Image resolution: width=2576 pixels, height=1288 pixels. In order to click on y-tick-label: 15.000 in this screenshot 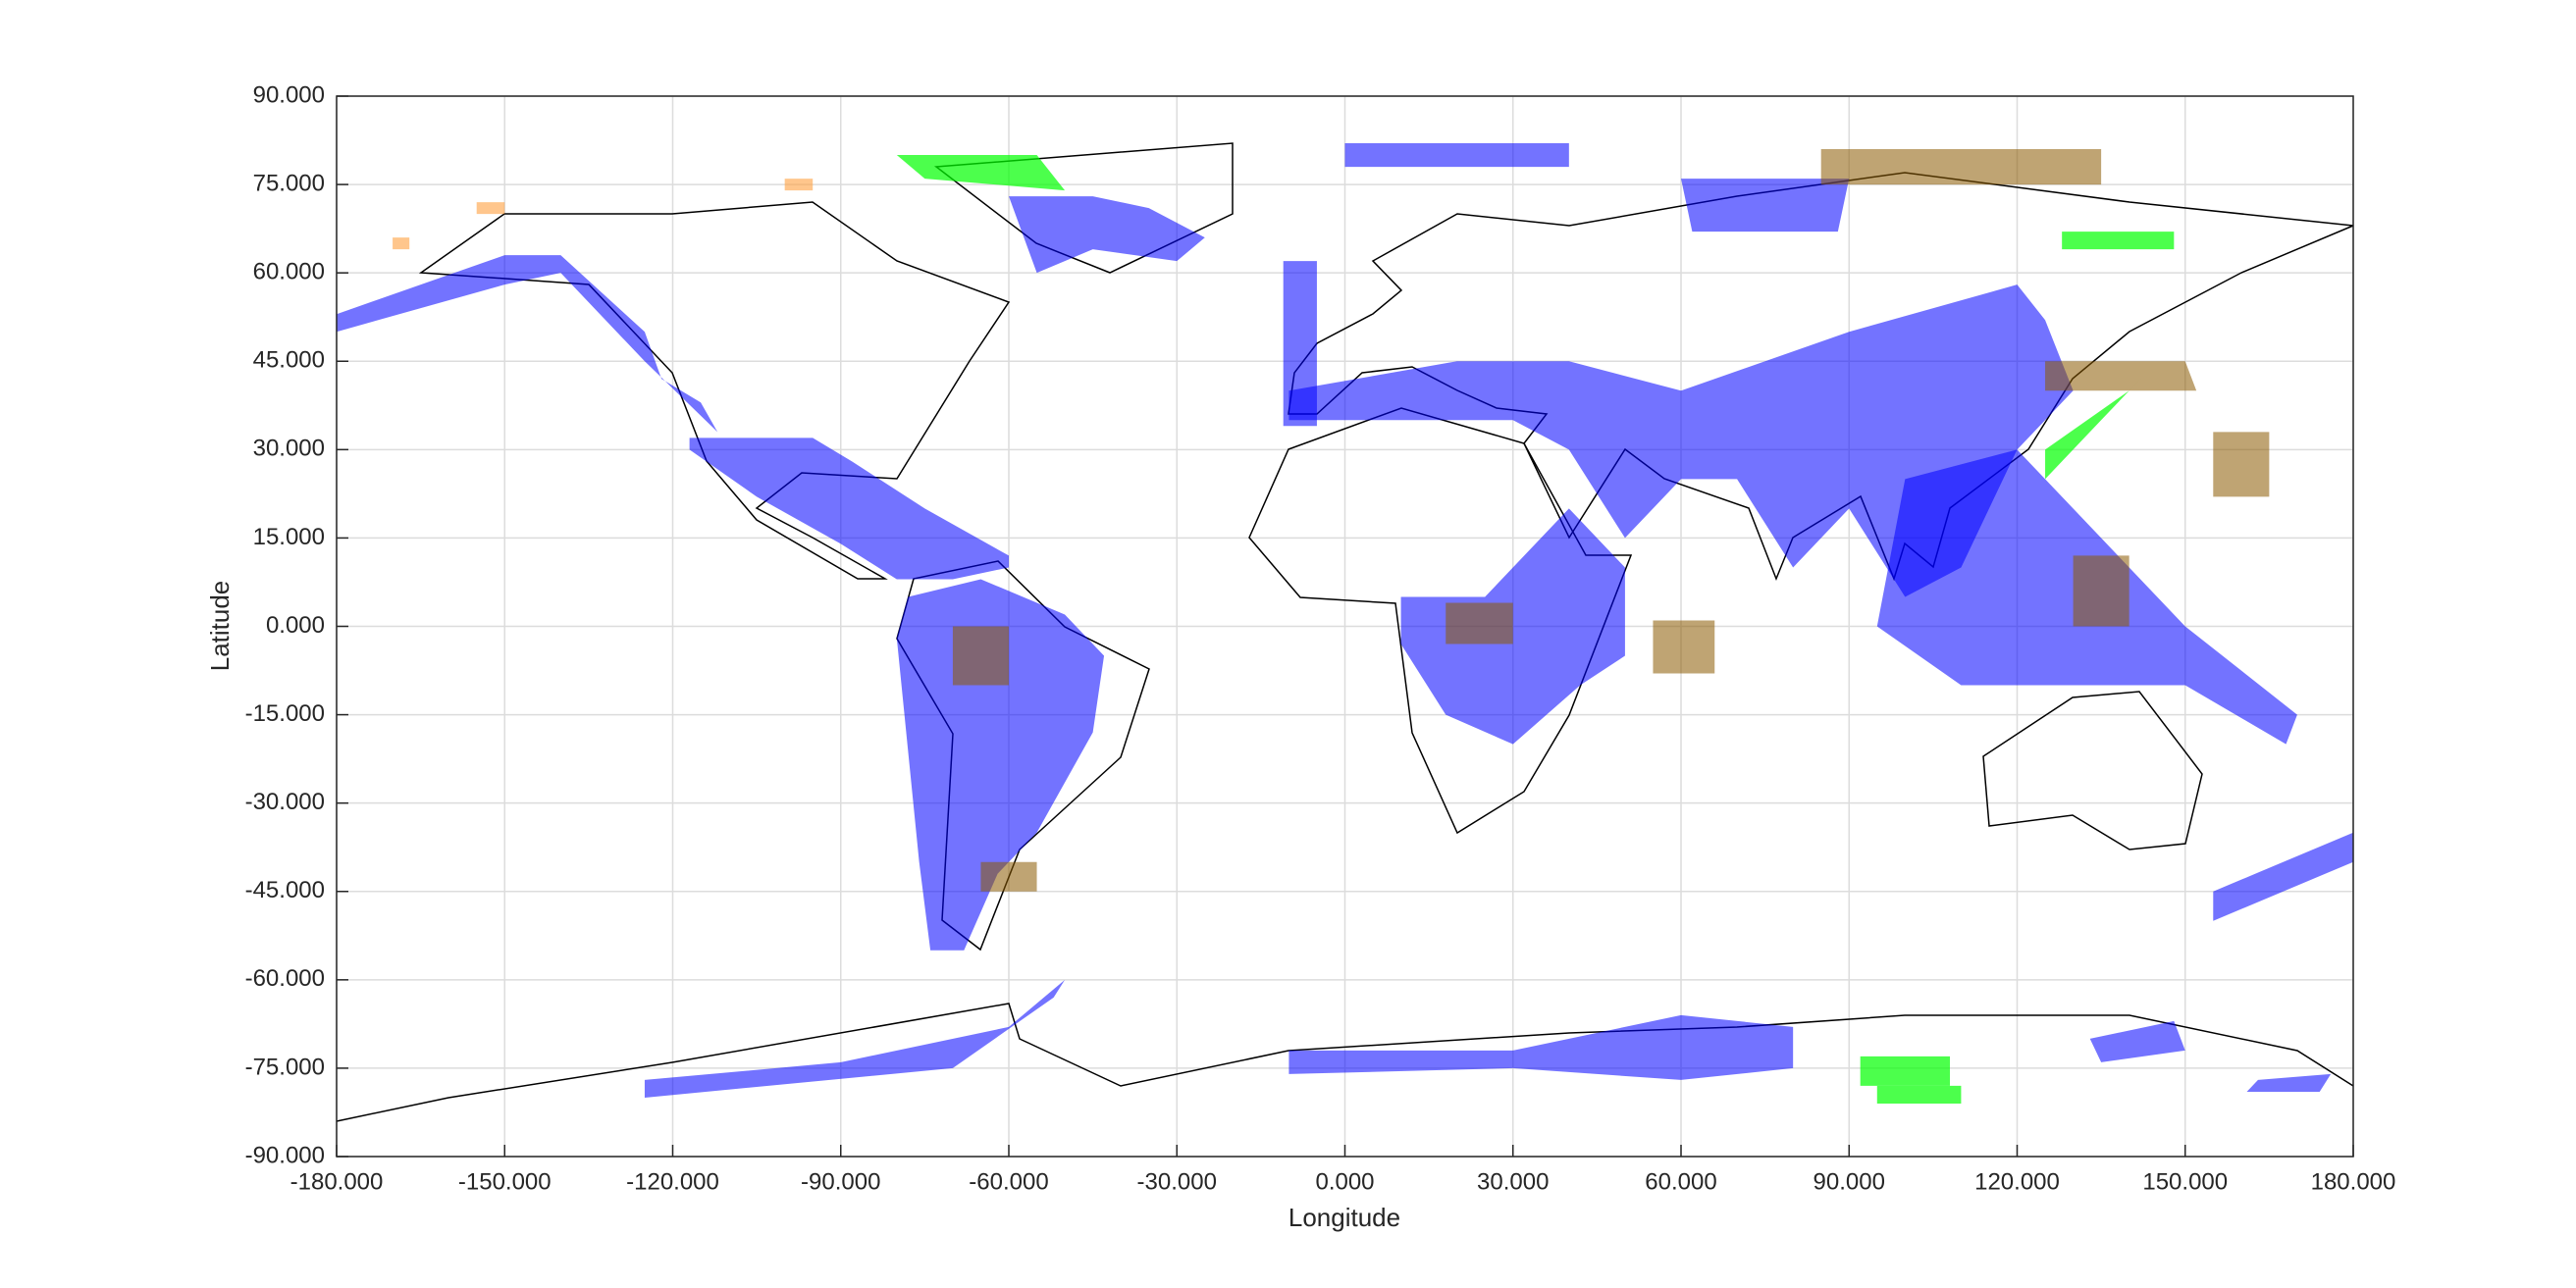, I will do `click(289, 537)`.